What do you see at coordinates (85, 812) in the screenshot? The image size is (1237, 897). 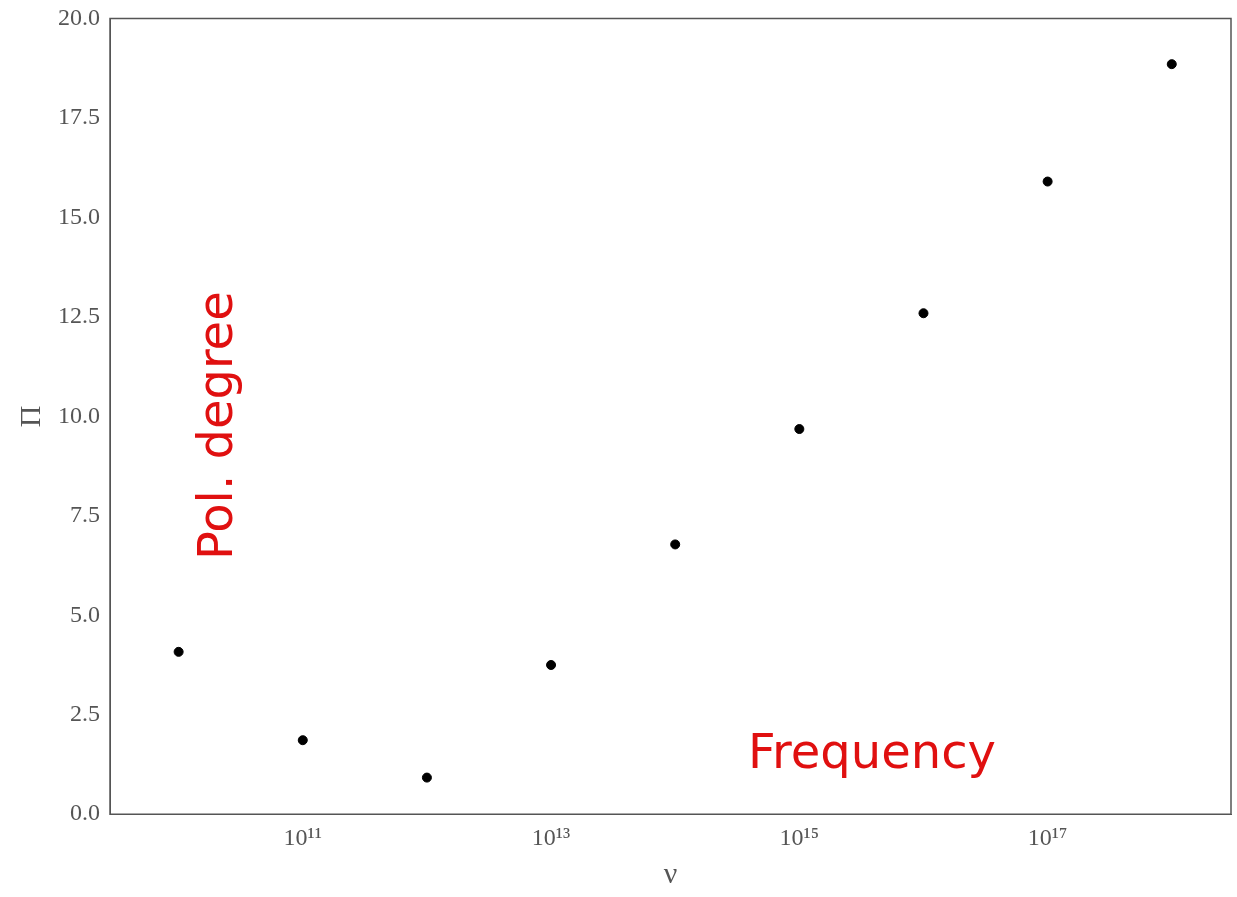 I see `y-tick-label: 0.0` at bounding box center [85, 812].